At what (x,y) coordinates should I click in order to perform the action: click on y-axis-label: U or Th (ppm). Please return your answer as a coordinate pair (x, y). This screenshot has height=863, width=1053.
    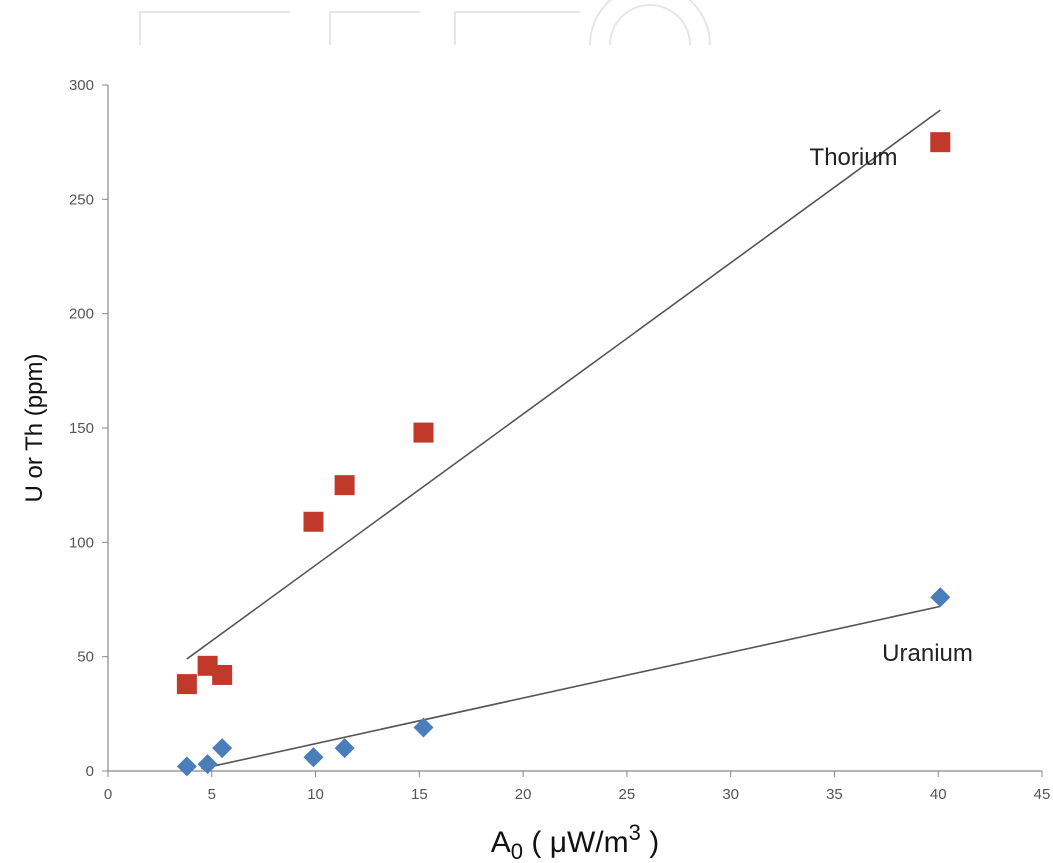
    Looking at the image, I should click on (34, 428).